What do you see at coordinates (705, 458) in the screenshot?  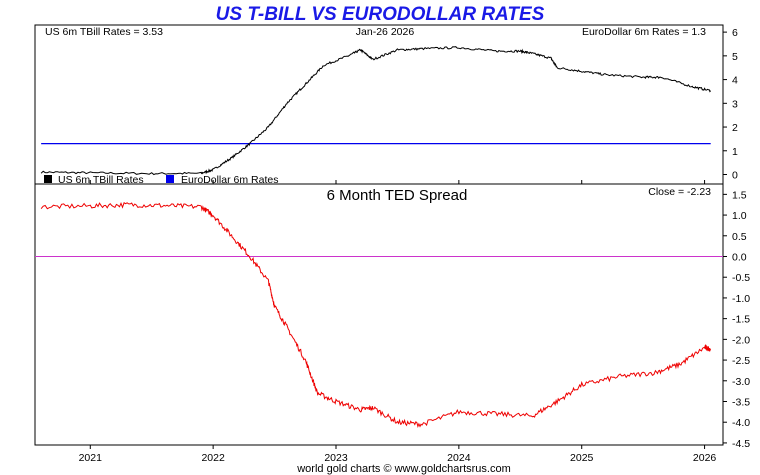 I see `x-tick-label: 2026` at bounding box center [705, 458].